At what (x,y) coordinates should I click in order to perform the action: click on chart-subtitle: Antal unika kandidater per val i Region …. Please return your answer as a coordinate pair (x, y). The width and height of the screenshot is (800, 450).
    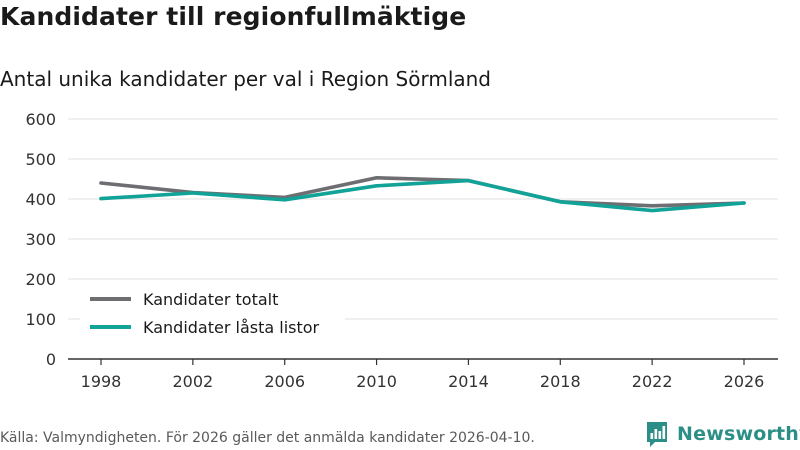
    Looking at the image, I should click on (246, 79).